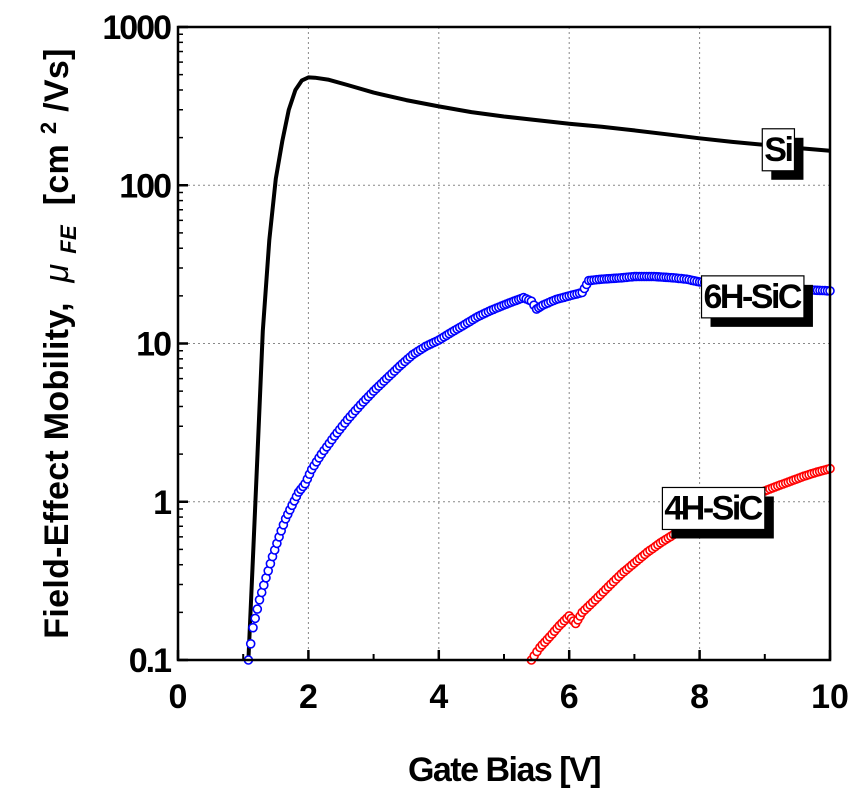 This screenshot has height=794, width=860. Describe the element at coordinates (153, 345) in the screenshot. I see `y-tick-label: 10` at that location.